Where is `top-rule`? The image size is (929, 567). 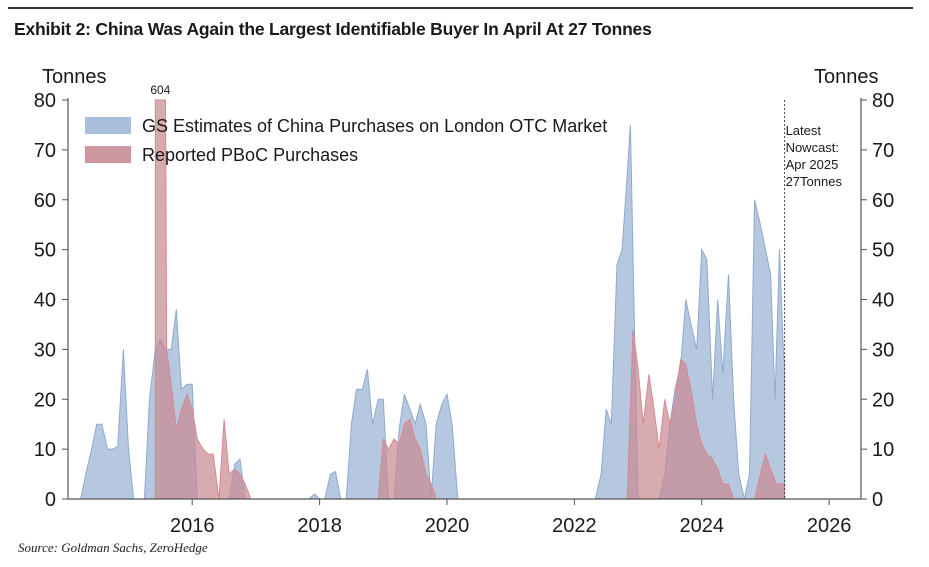
top-rule is located at coordinates (460, 8).